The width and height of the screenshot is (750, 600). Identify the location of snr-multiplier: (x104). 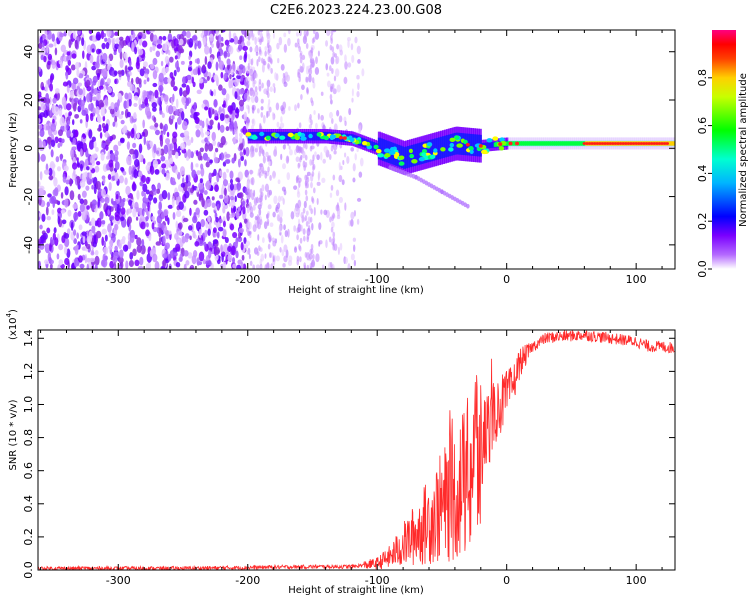
(12, 324).